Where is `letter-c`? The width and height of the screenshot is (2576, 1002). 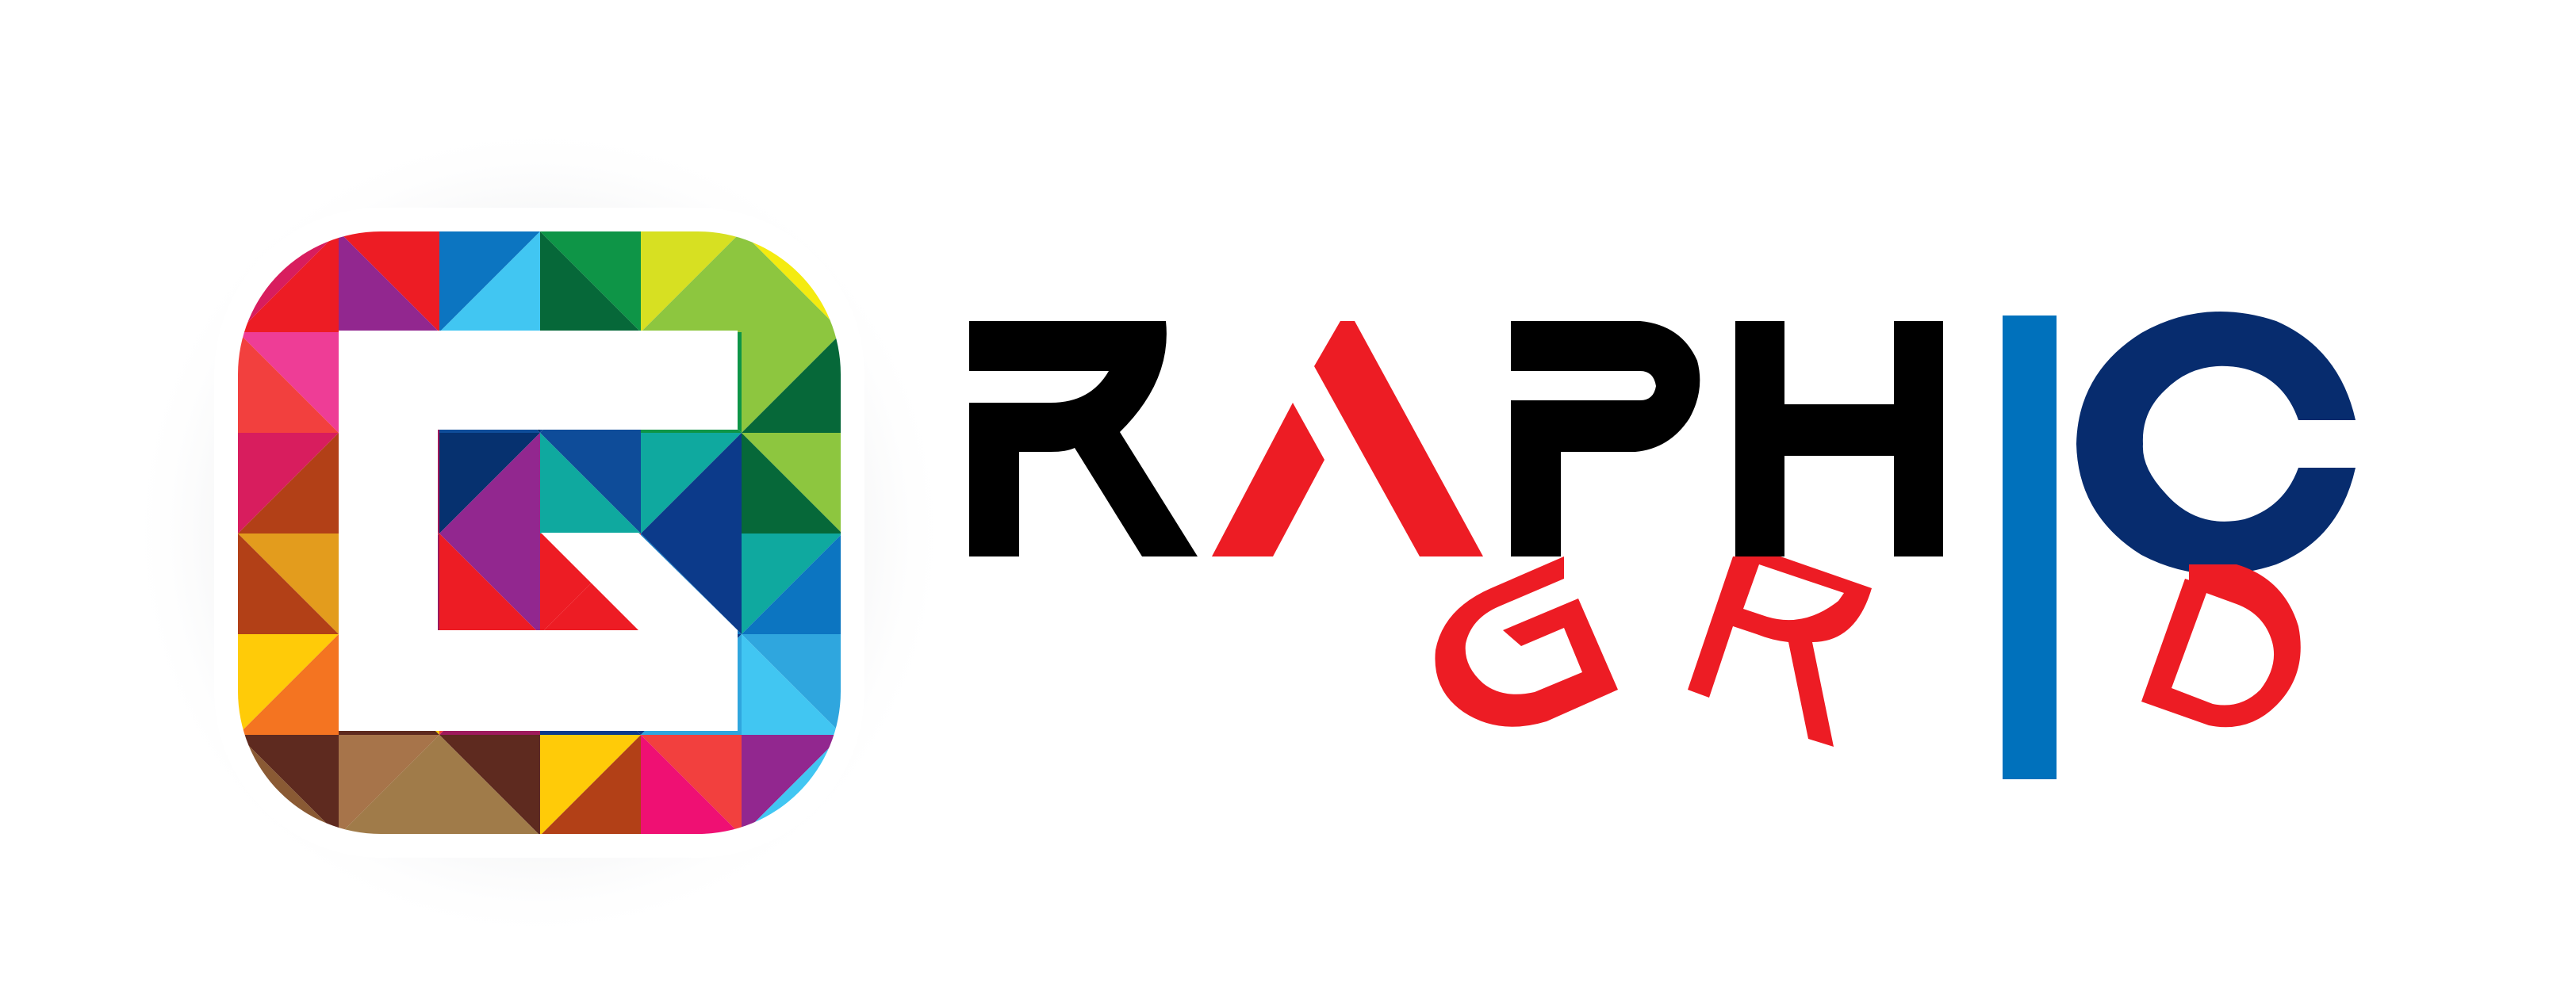
letter-c is located at coordinates (2216, 443).